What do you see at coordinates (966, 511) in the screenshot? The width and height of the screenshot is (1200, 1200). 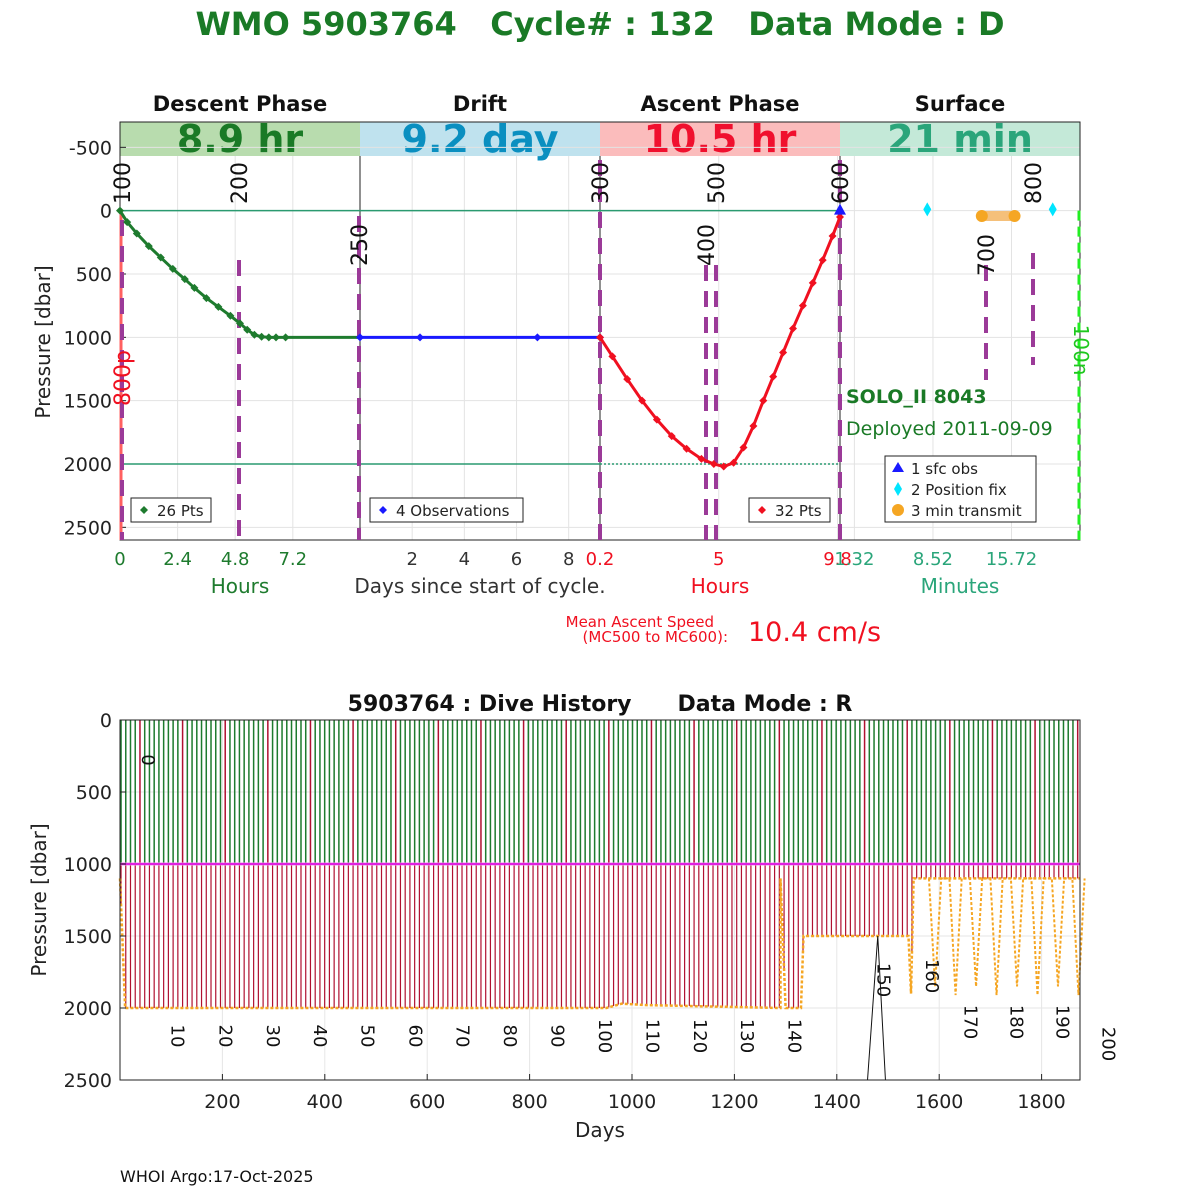 I see `surface-legend-transmit: 3 min transmit` at bounding box center [966, 511].